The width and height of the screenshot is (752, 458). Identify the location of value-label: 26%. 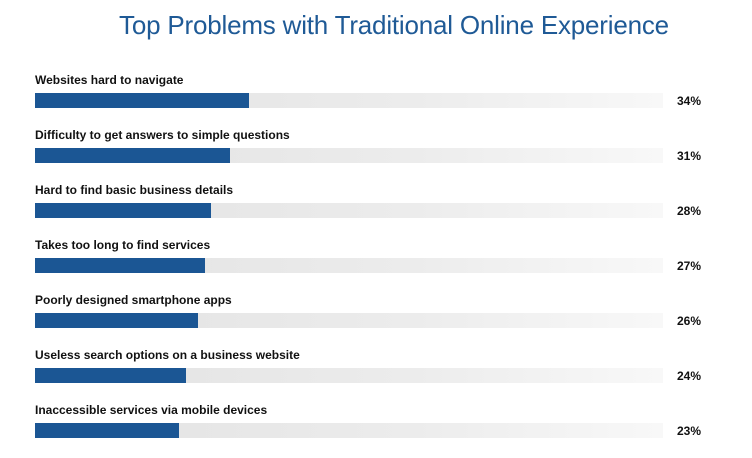
(689, 321).